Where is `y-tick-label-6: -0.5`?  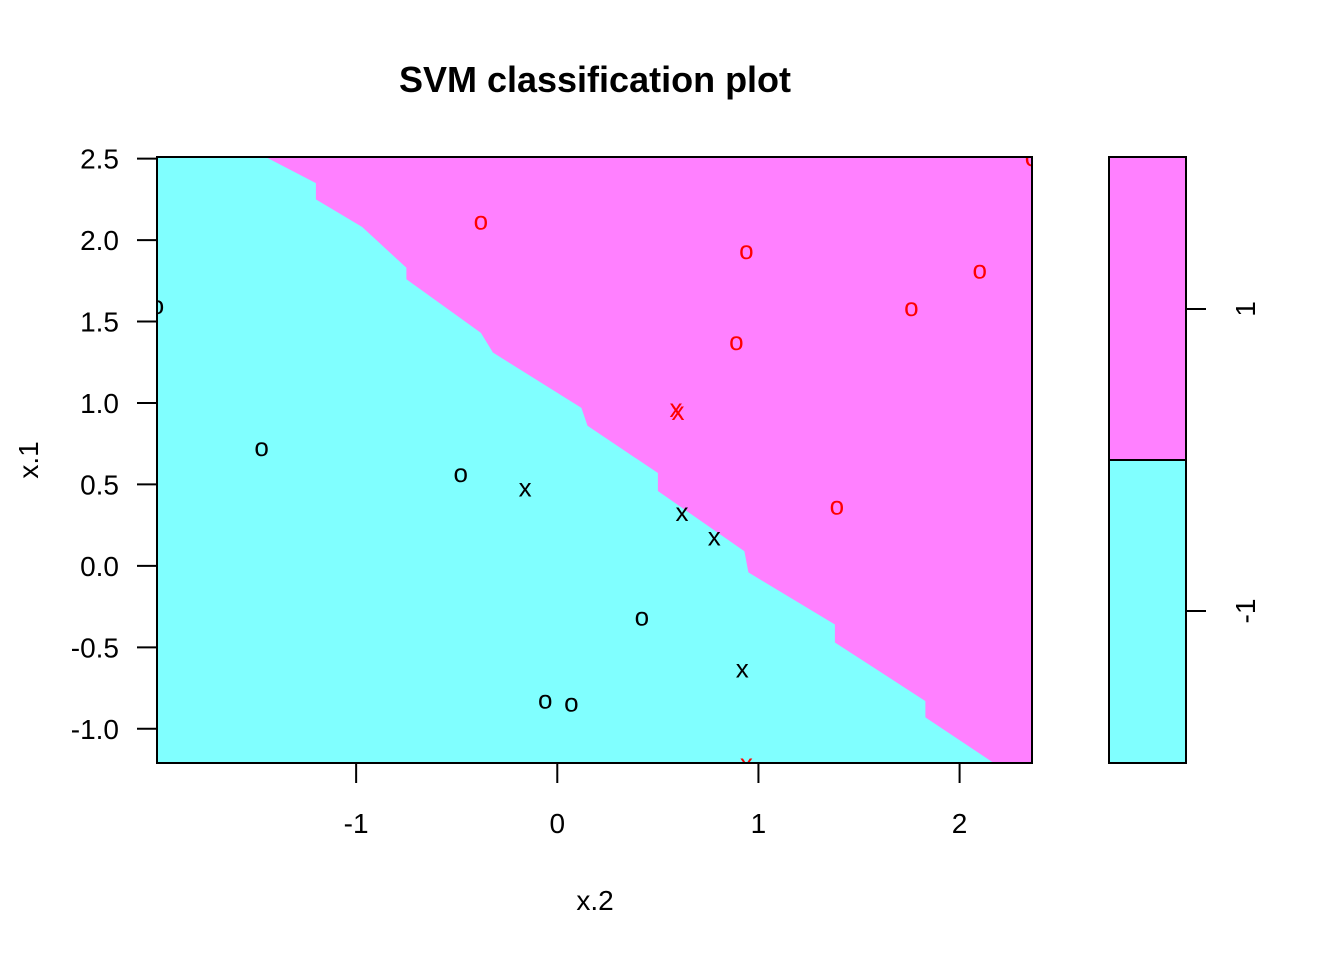
y-tick-label-6: -0.5 is located at coordinates (95, 647).